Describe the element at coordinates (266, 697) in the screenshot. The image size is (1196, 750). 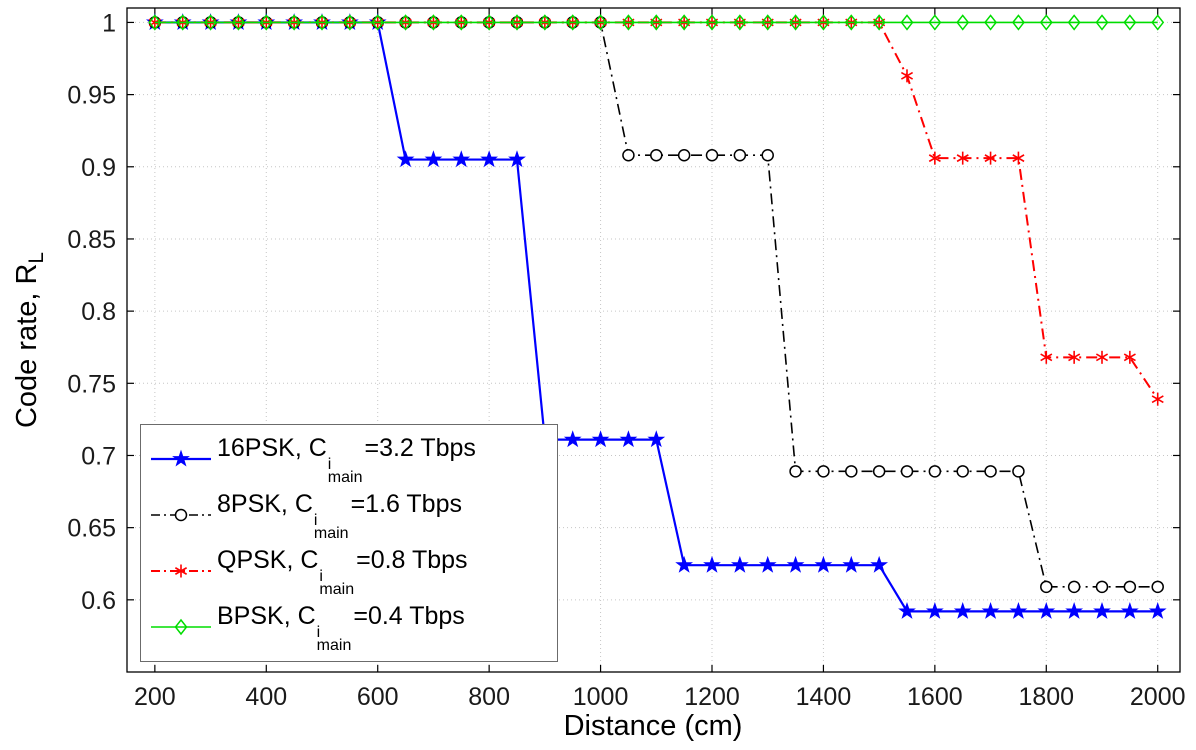
I see `svg-text: 400` at that location.